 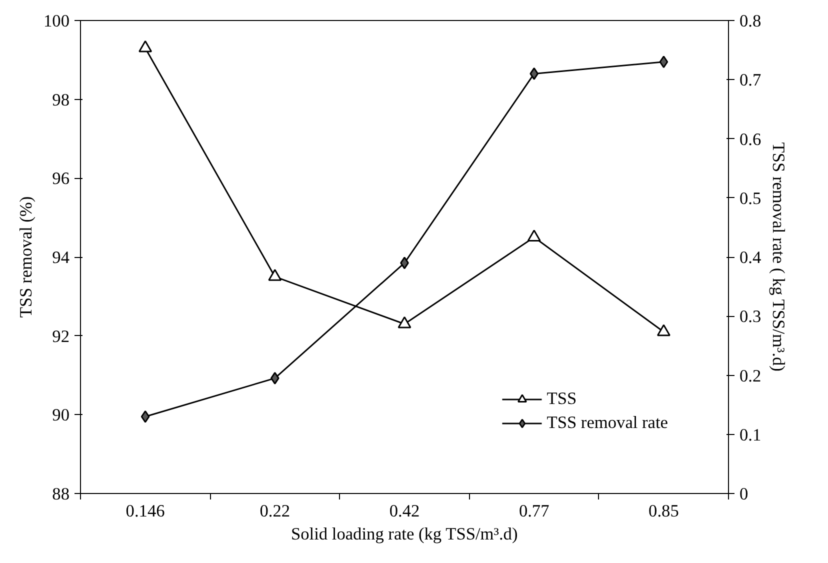 I want to click on y2-tick-label: 0.1, so click(x=751, y=434).